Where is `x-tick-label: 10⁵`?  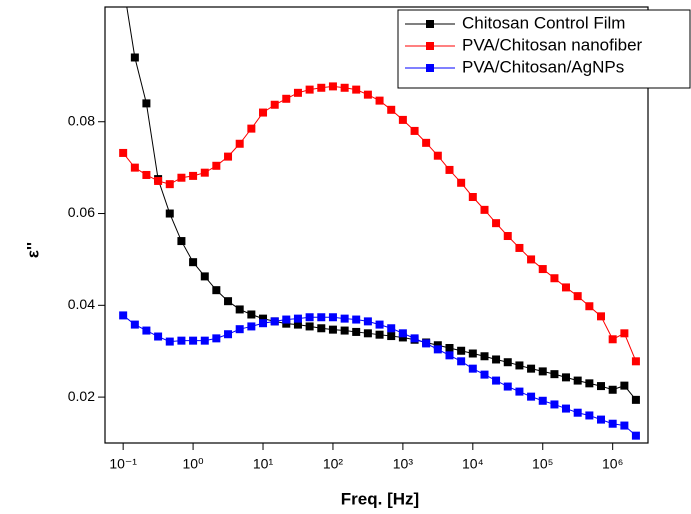
x-tick-label: 10⁵ is located at coordinates (542, 464).